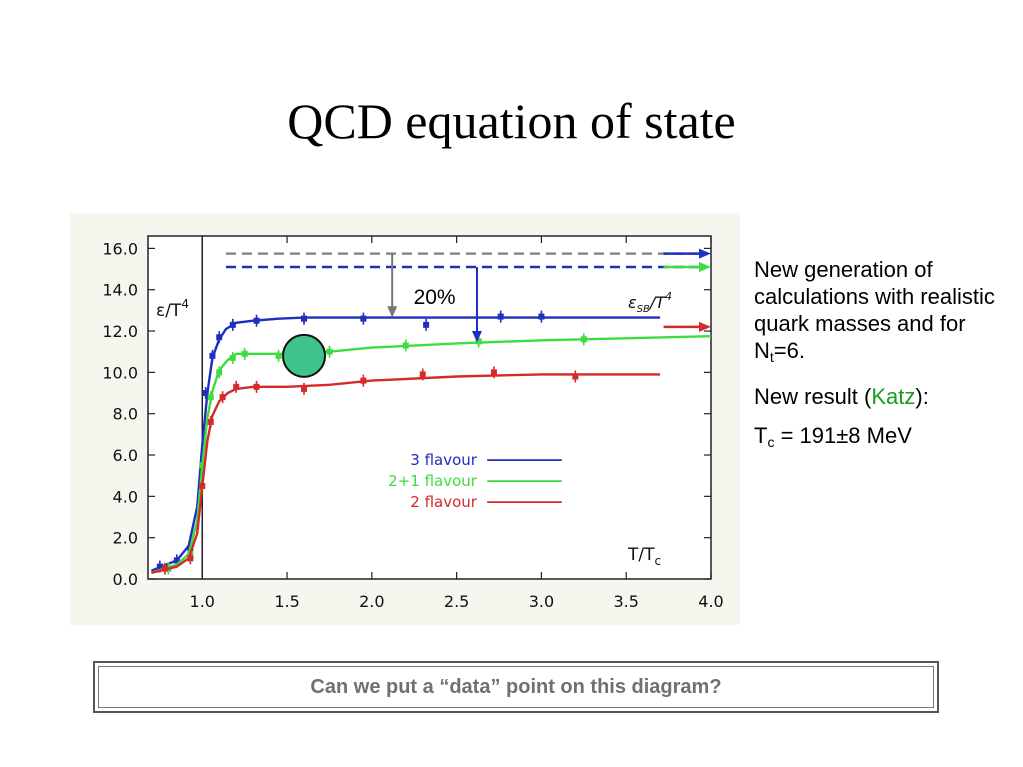 This screenshot has width=1023, height=767. What do you see at coordinates (120, 372) in the screenshot?
I see `y-tick-label: 10.0` at bounding box center [120, 372].